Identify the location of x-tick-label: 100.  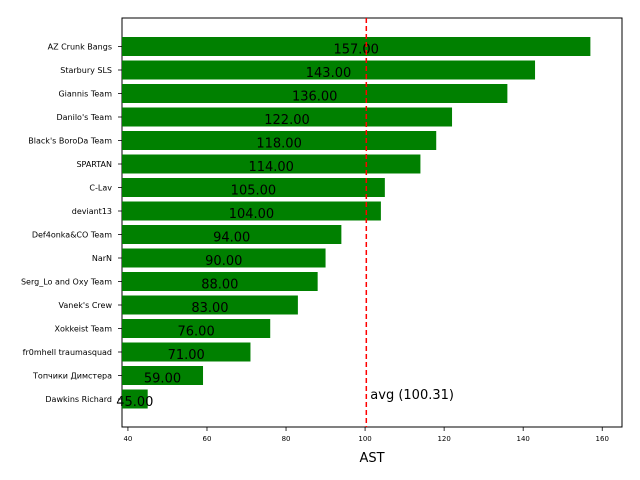
(364, 439).